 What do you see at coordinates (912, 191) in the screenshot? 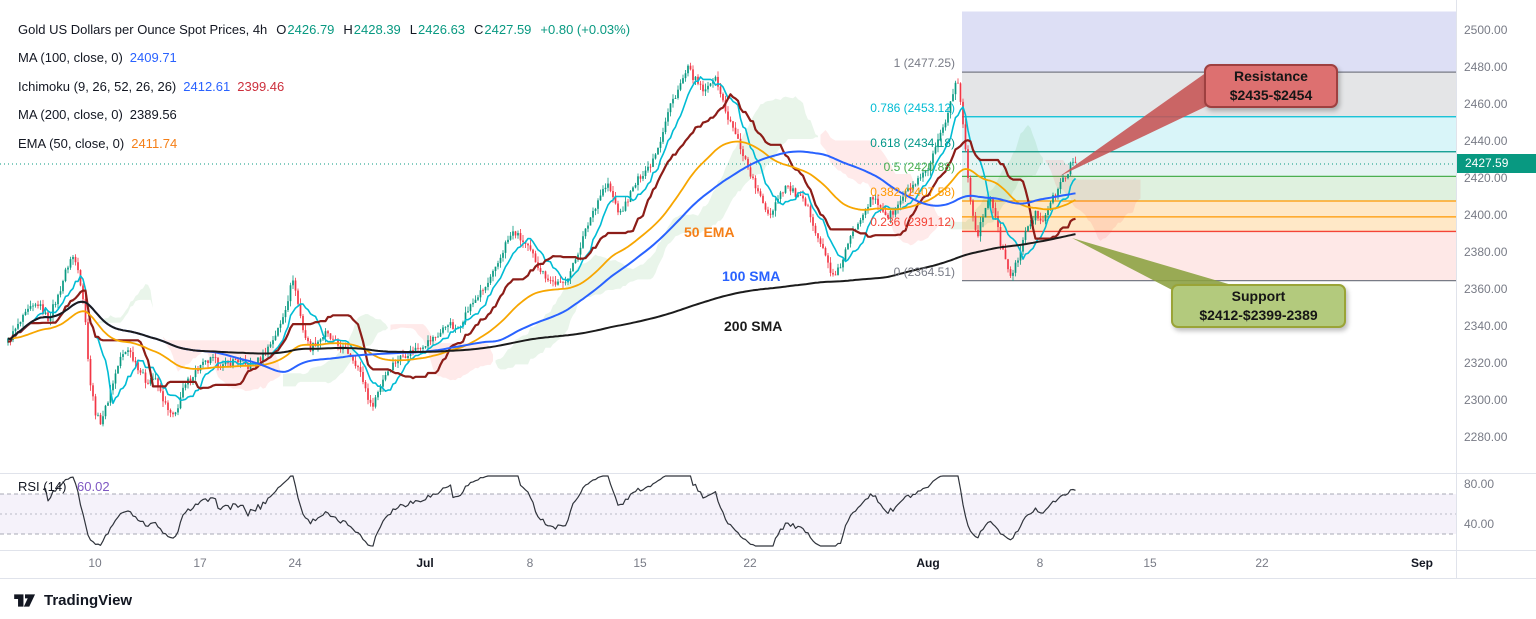
I see `fib-level-label: 0.382 (2407.58)` at bounding box center [912, 191].